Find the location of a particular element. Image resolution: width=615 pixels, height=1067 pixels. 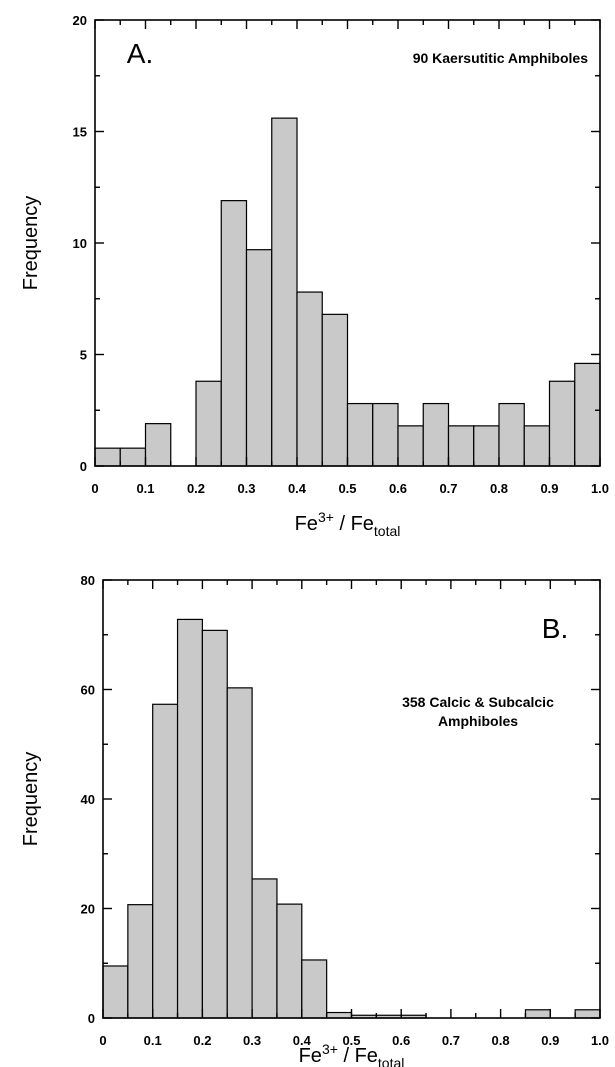

y-tick-label: 10 is located at coordinates (80, 243).